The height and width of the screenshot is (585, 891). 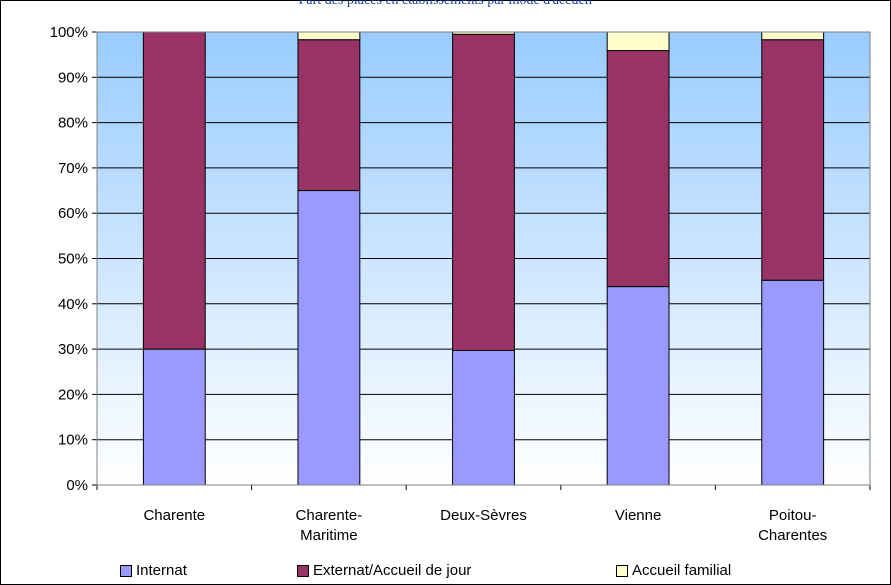 I want to click on legend-item: Internat, so click(x=153, y=570).